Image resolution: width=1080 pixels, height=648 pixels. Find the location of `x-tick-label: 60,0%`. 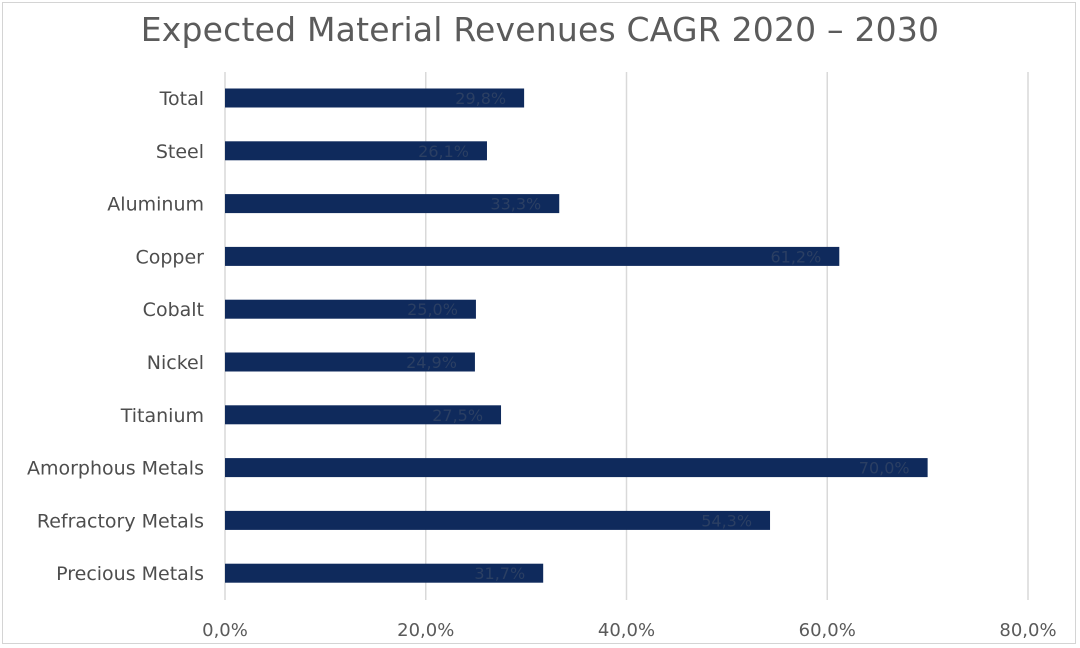

x-tick-label: 60,0% is located at coordinates (827, 630).